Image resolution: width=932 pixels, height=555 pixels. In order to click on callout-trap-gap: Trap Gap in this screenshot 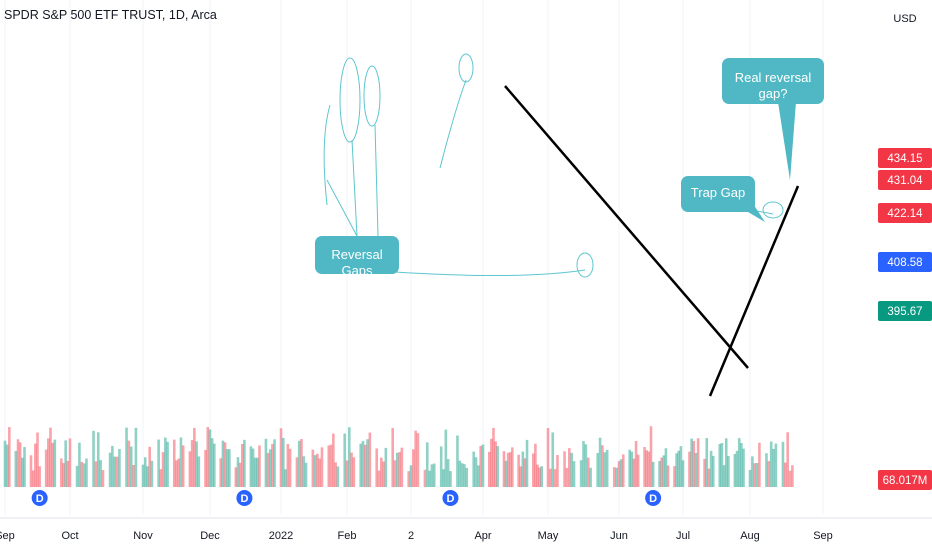, I will do `click(718, 194)`.